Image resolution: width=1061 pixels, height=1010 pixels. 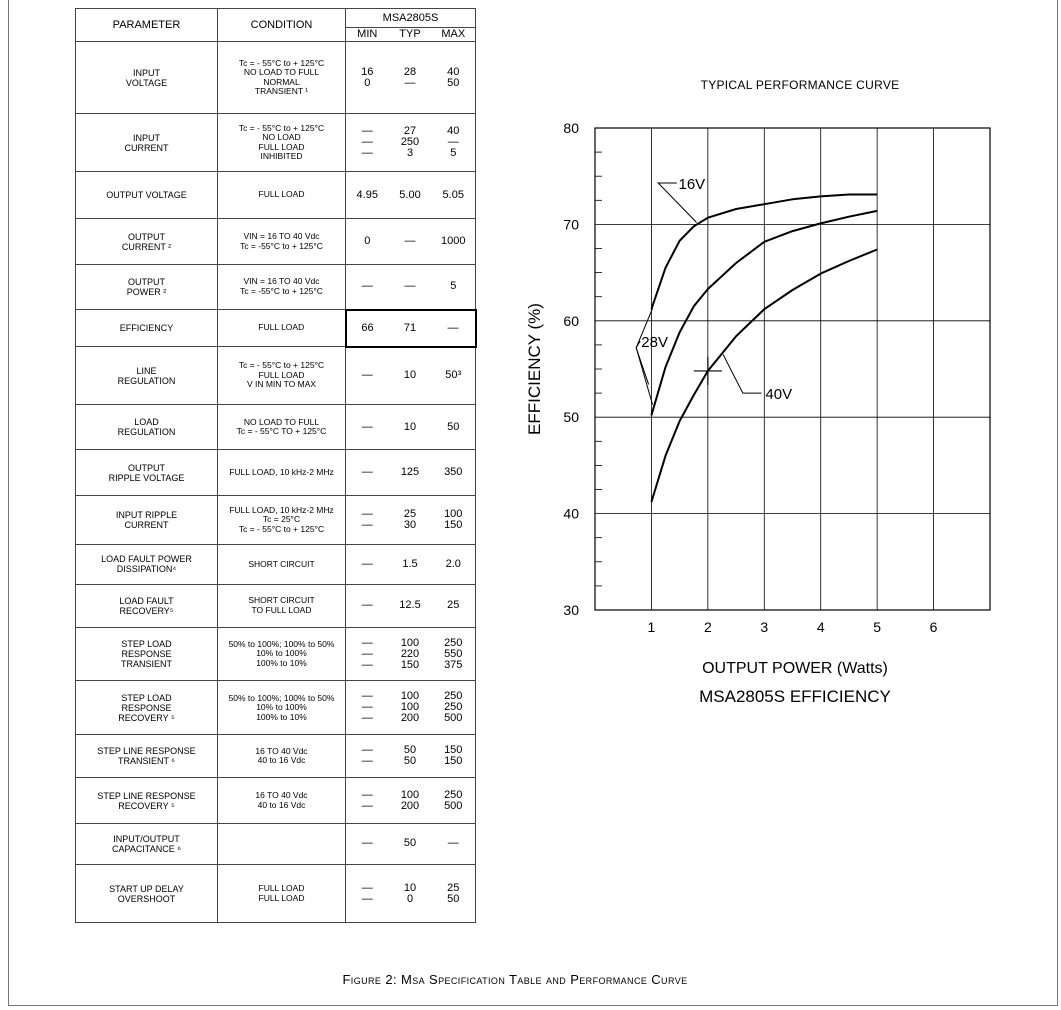 What do you see at coordinates (146, 525) in the screenshot?
I see `parameter-text: CURRENT` at bounding box center [146, 525].